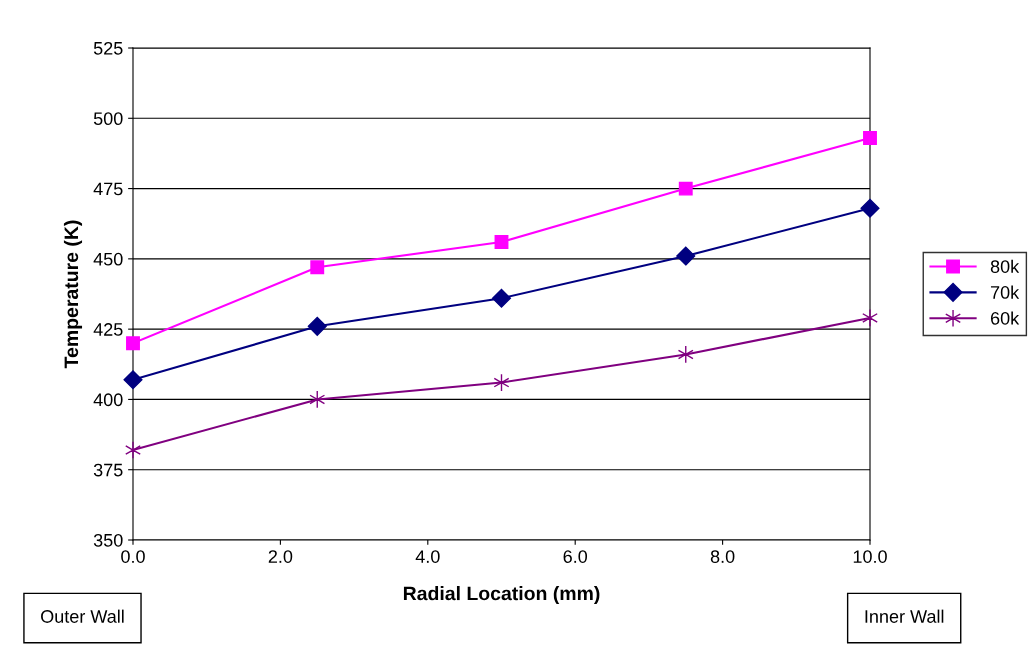 The height and width of the screenshot is (654, 1031). I want to click on text: Inner Wall, so click(904, 616).